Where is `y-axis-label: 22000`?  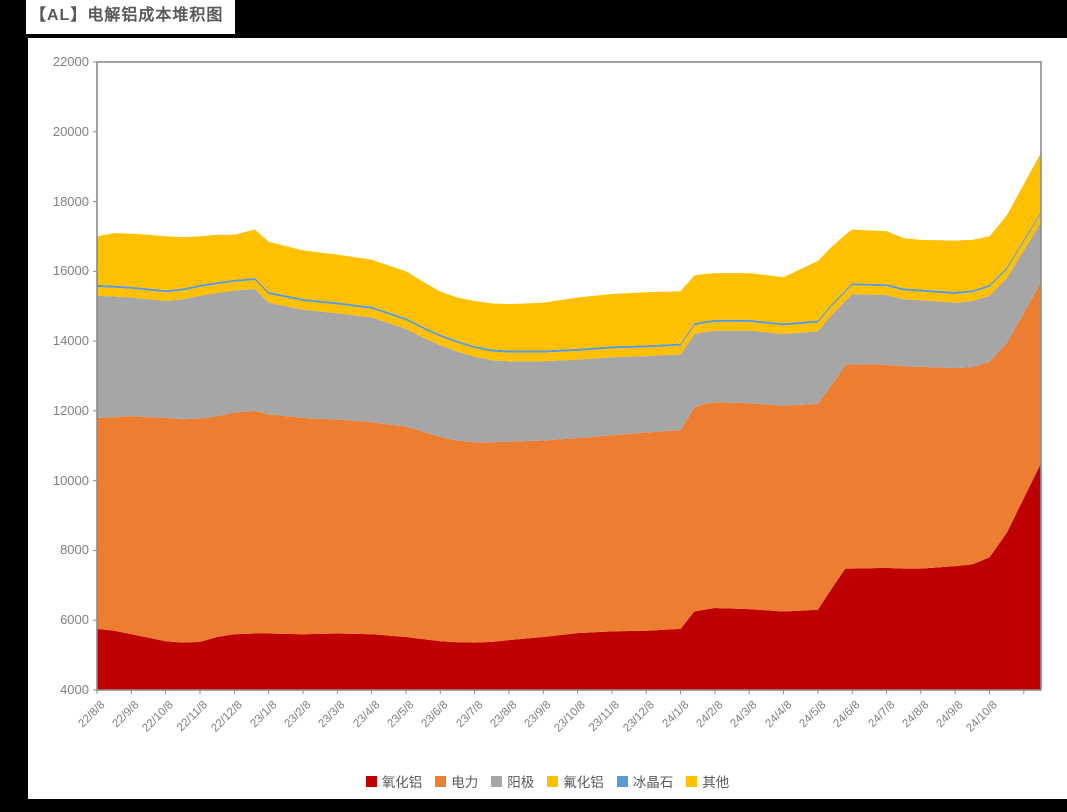 y-axis-label: 22000 is located at coordinates (70, 61).